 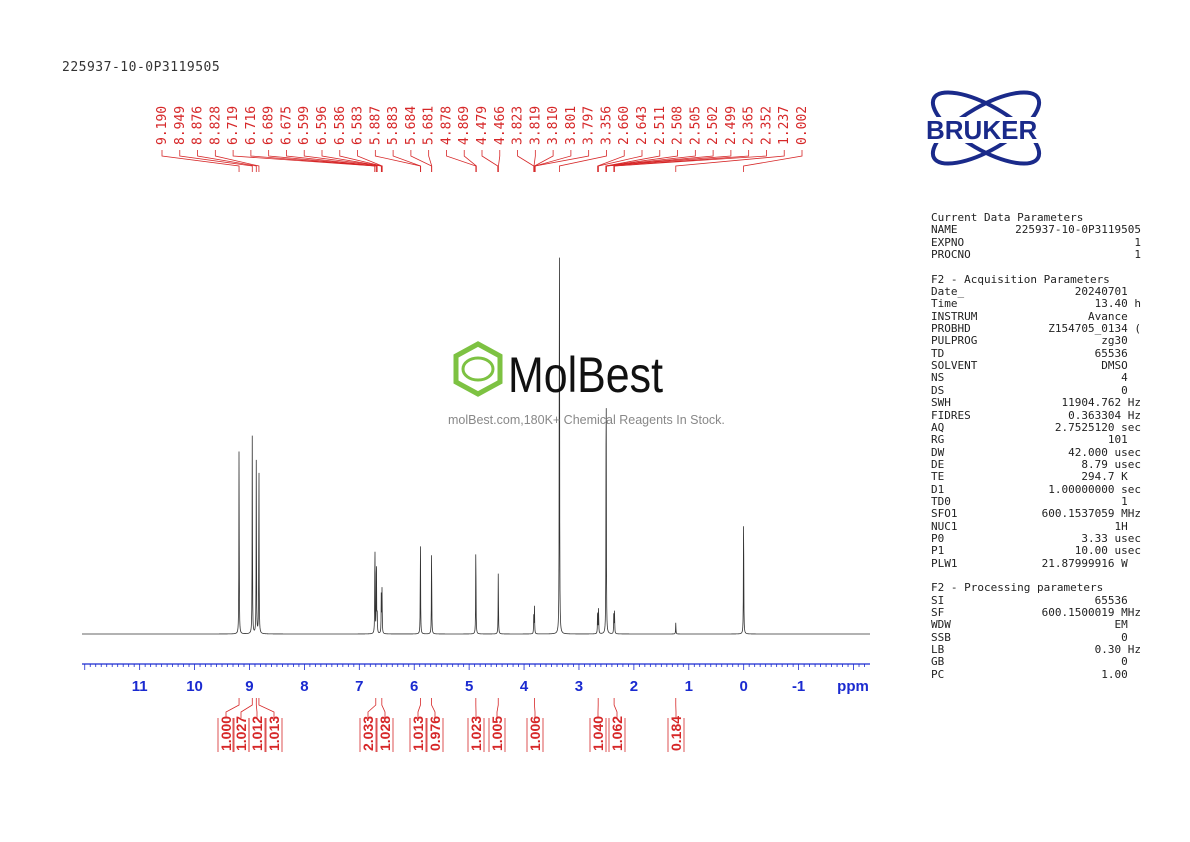 I want to click on parameter-key: DS, so click(x=938, y=390).